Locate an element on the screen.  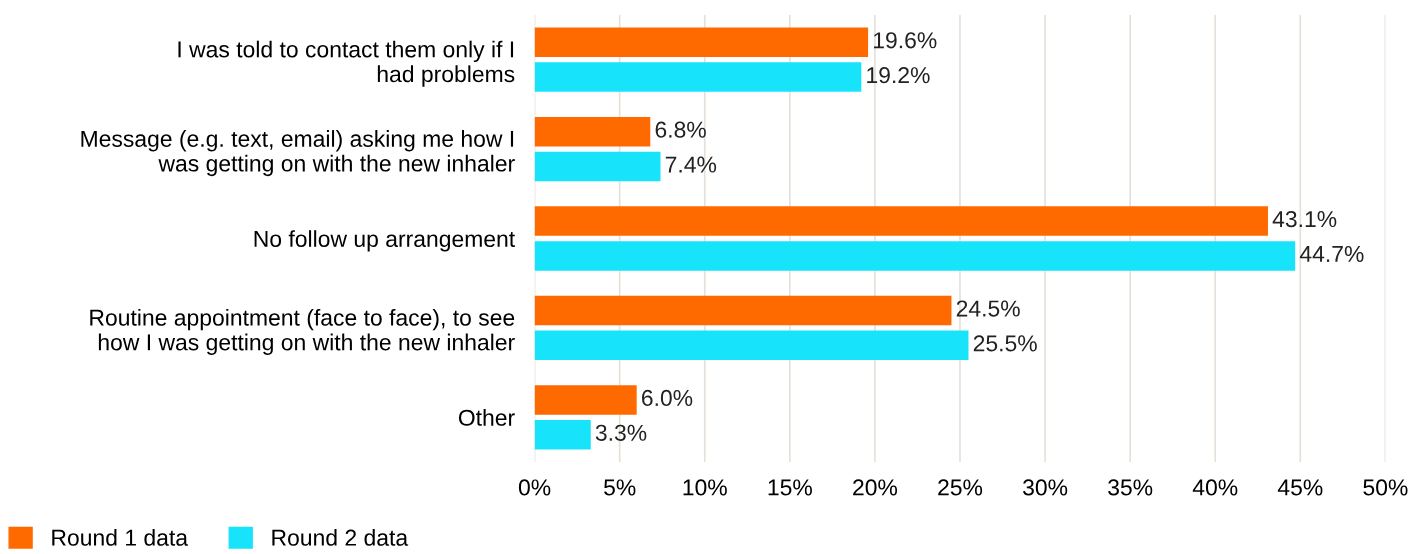
legend-label: Round 2 data is located at coordinates (340, 537).